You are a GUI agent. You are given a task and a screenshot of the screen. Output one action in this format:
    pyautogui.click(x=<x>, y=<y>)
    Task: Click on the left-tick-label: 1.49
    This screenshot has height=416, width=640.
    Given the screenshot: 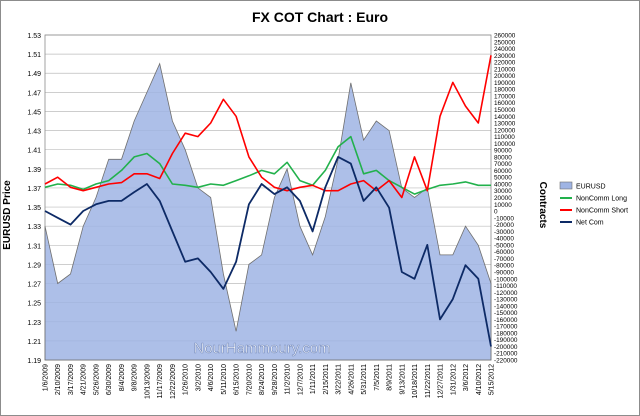 What is the action you would take?
    pyautogui.click(x=34, y=74)
    